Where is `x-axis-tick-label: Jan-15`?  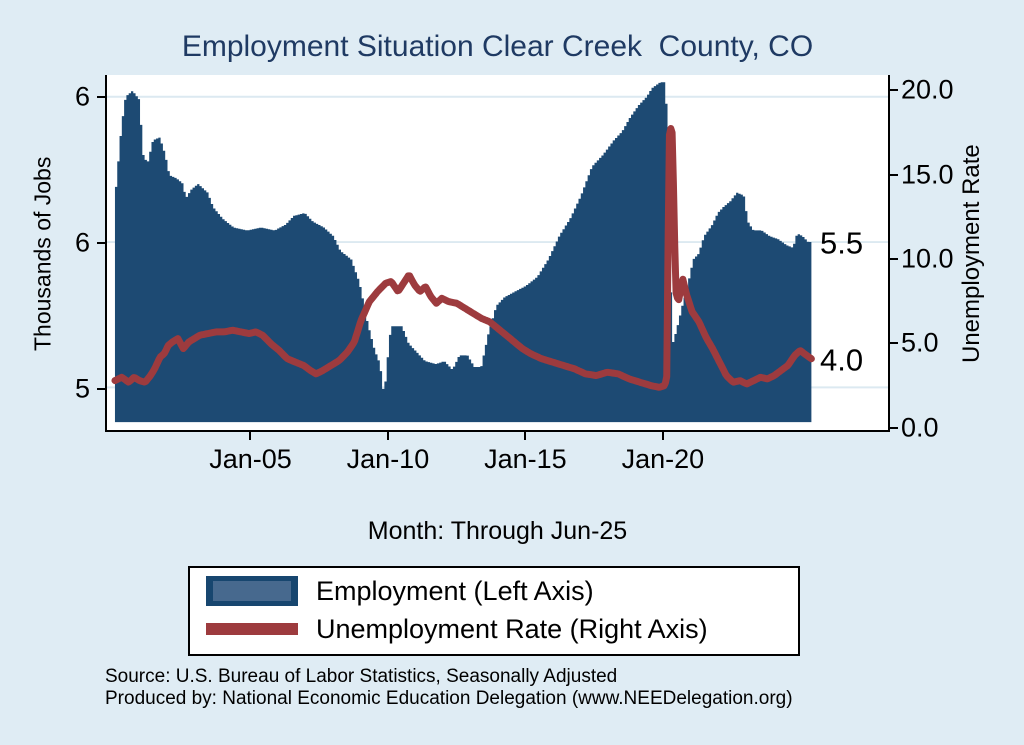
x-axis-tick-label: Jan-15 is located at coordinates (525, 459).